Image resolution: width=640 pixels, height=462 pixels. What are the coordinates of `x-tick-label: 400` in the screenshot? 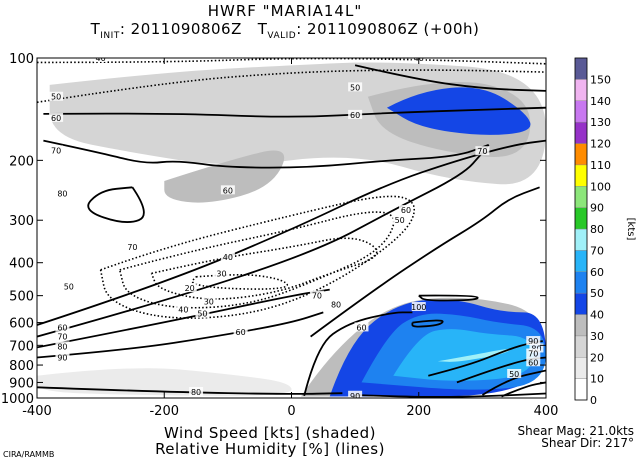 It's located at (546, 411).